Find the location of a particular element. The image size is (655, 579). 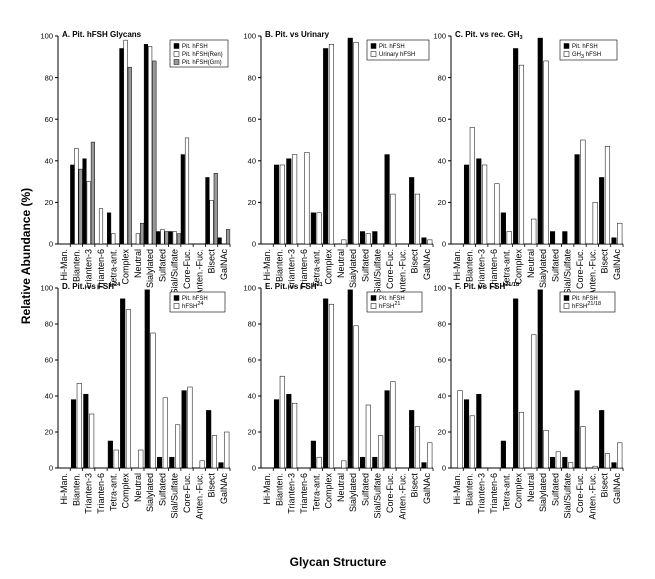

legend-label: hFSH21 is located at coordinates (389, 305).